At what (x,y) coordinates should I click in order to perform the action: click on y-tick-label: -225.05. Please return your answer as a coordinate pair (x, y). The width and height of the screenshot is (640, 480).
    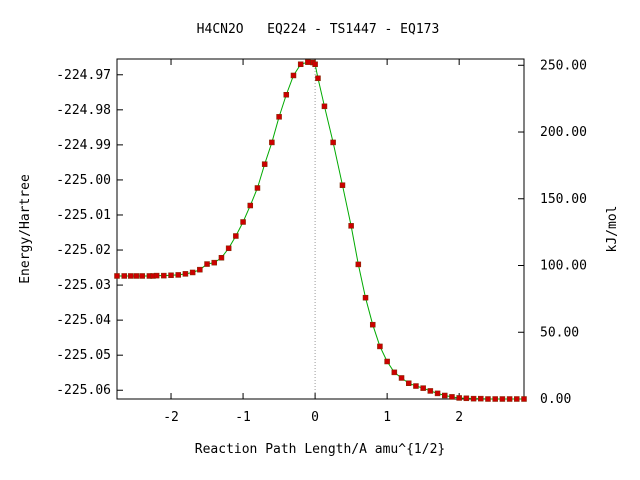
    Looking at the image, I should click on (83, 355).